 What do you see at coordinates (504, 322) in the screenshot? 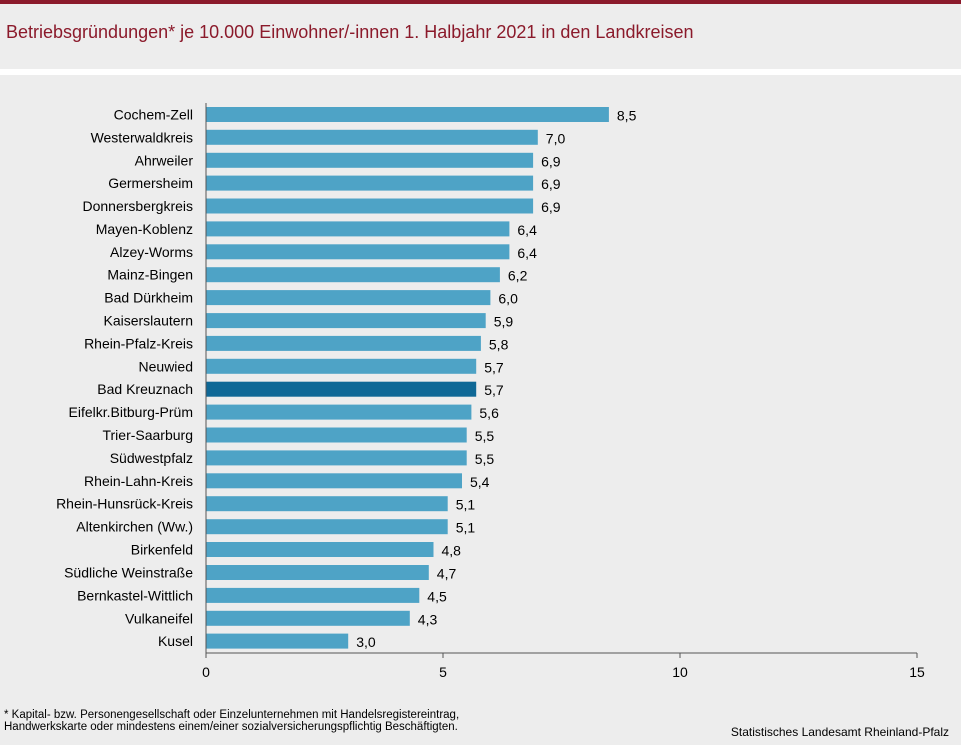
I see `data-label: 5,9` at bounding box center [504, 322].